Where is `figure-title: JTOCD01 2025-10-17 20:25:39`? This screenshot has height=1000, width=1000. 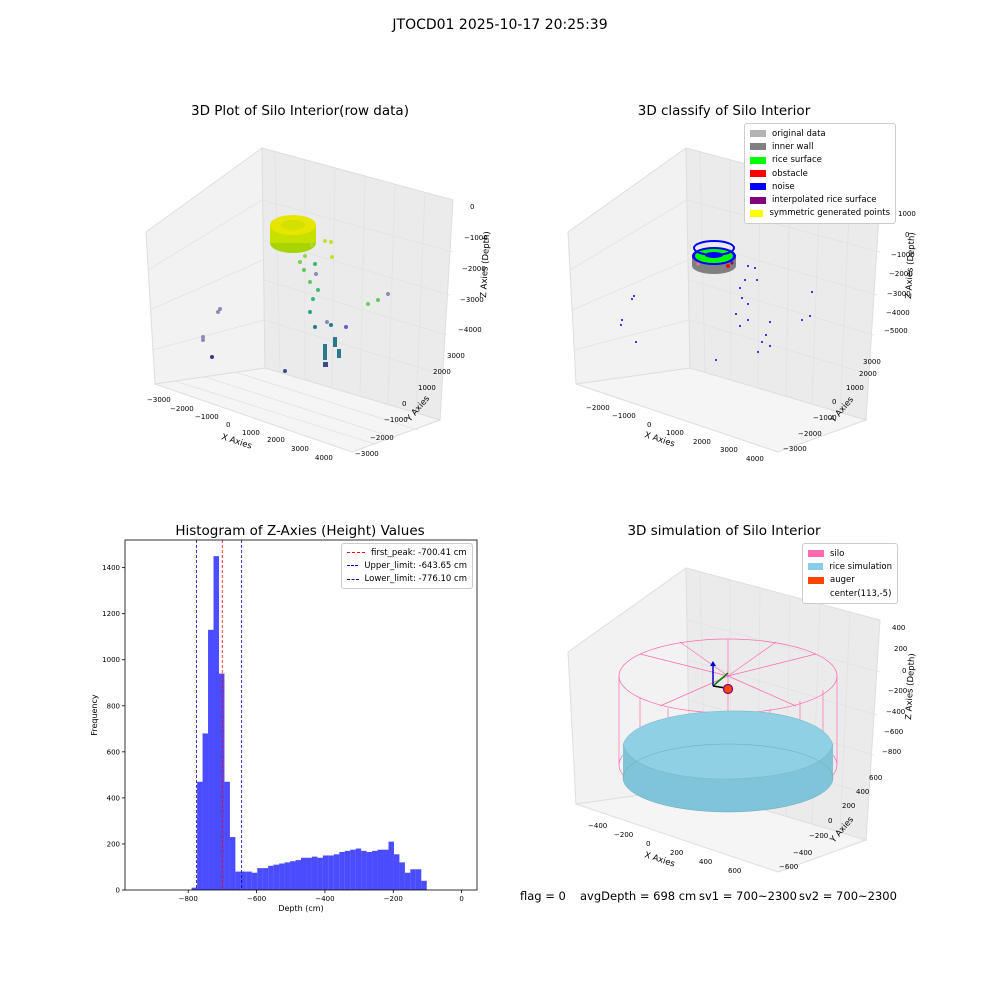 figure-title: JTOCD01 2025-10-17 20:25:39 is located at coordinates (500, 25).